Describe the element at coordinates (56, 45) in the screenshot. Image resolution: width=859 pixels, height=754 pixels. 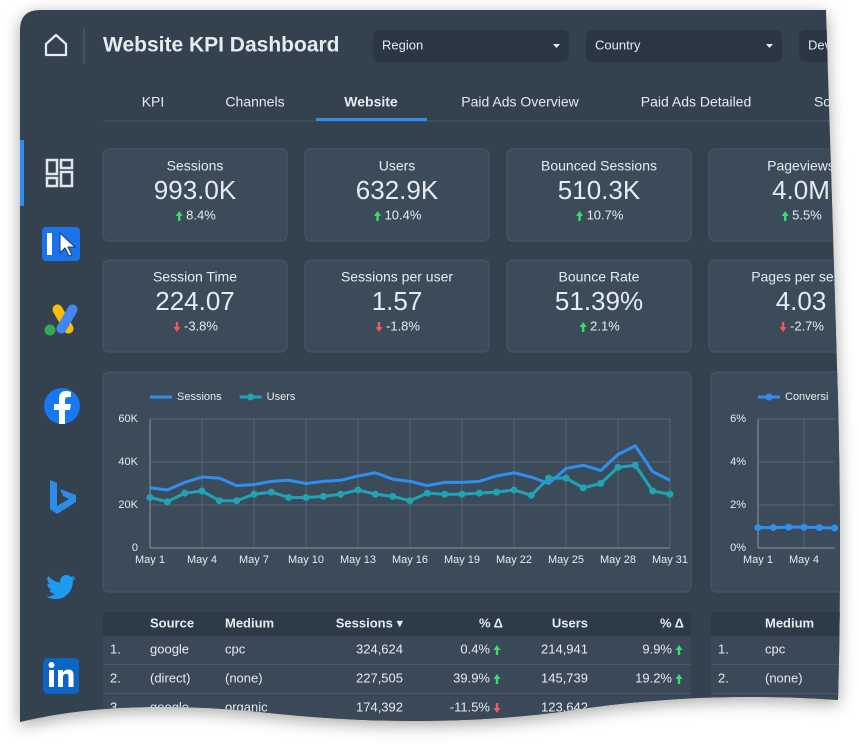
I see `home-icon` at that location.